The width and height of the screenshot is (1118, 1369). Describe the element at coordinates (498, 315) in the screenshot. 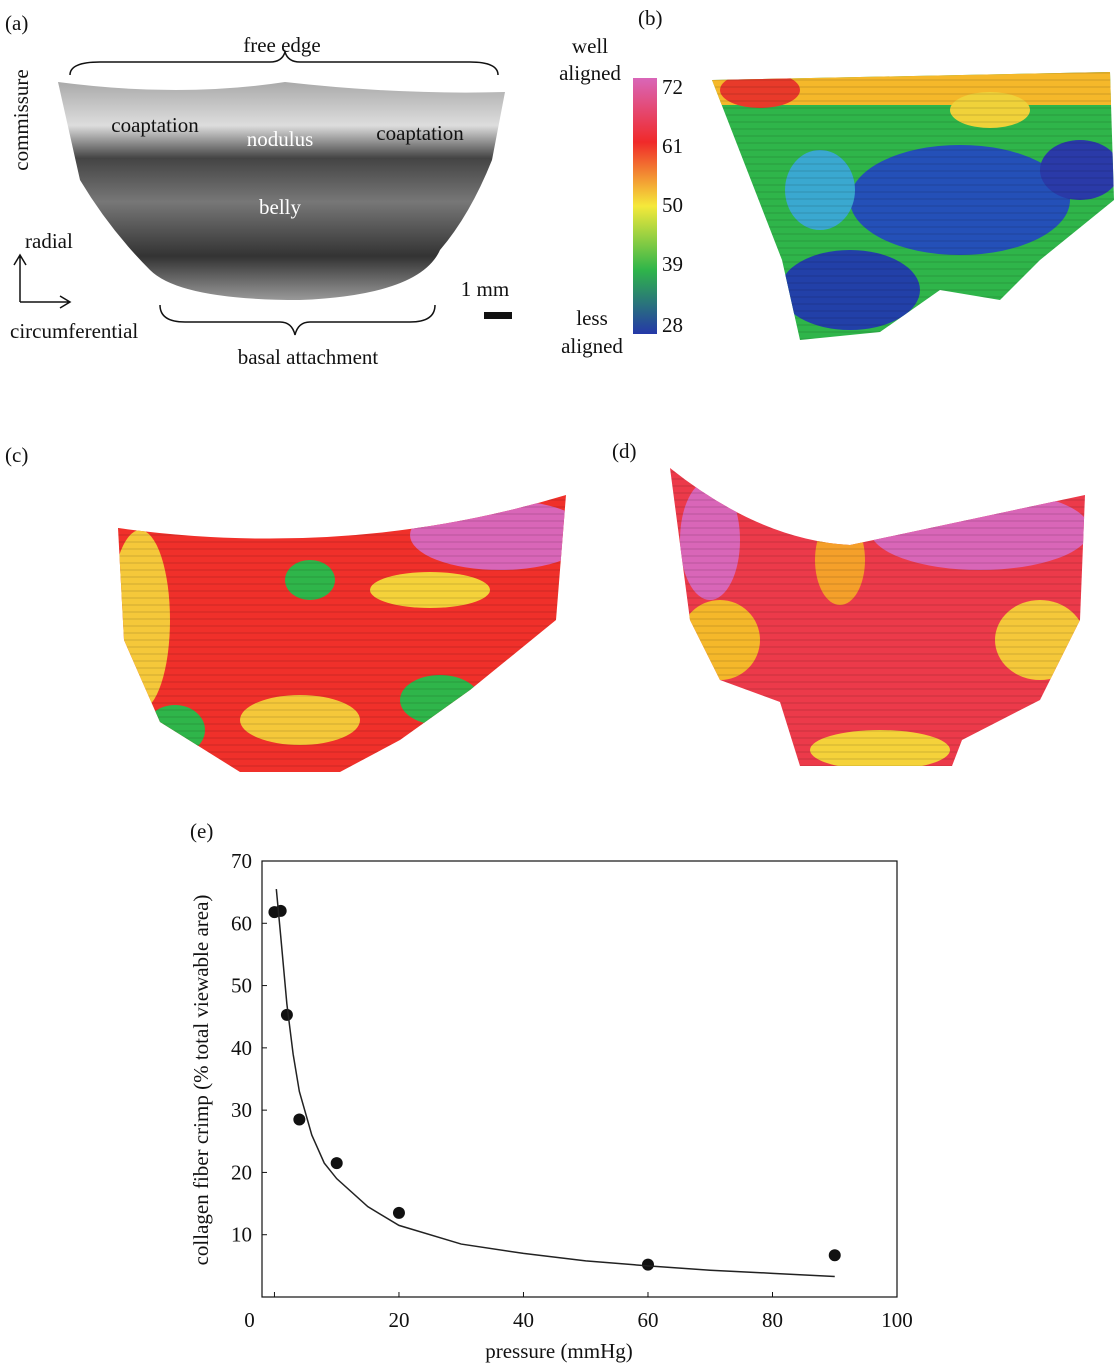

I see `scale-bar` at that location.